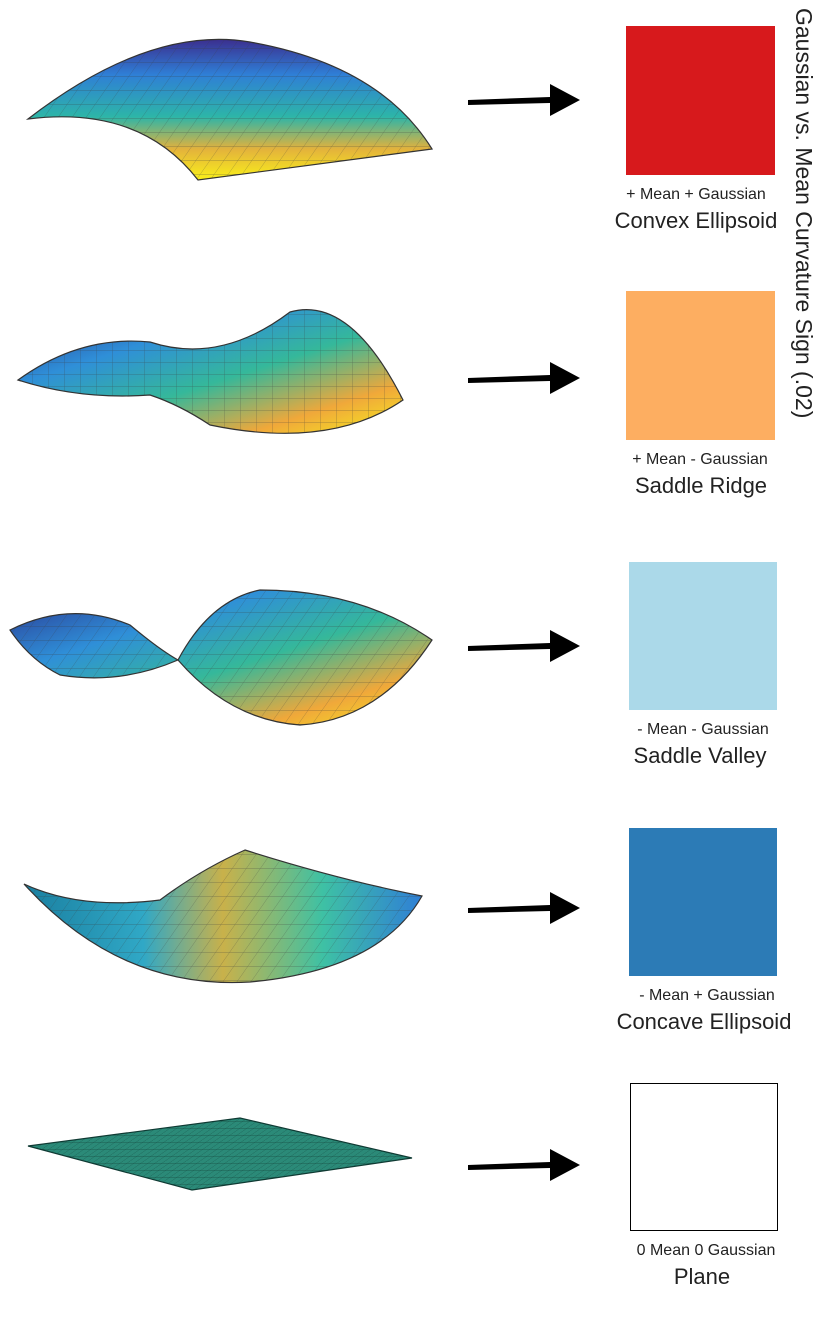 This screenshot has height=1340, width=820. I want to click on convex-ellipsoid-surface, so click(229, 109).